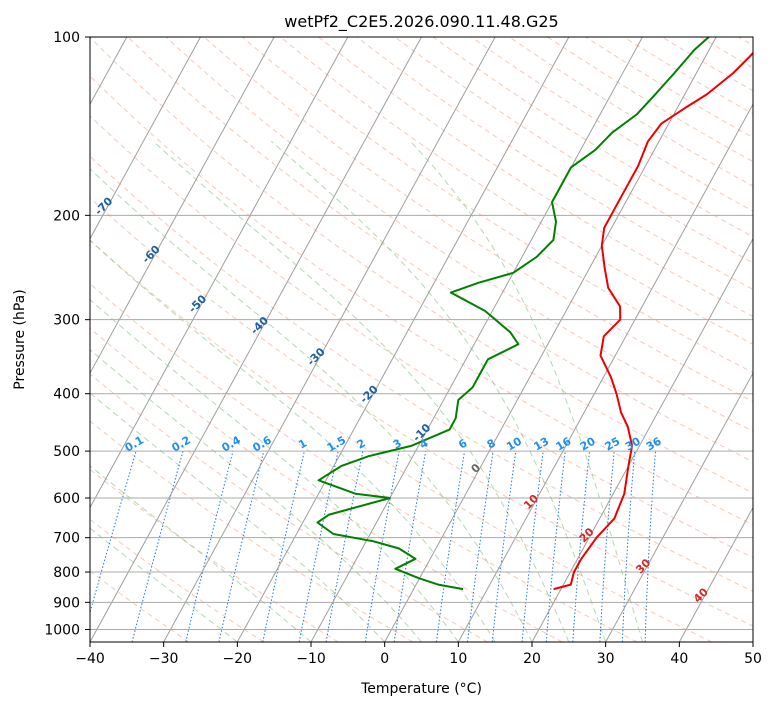 This screenshot has width=775, height=708. I want to click on y-tick-label: 200, so click(66, 216).